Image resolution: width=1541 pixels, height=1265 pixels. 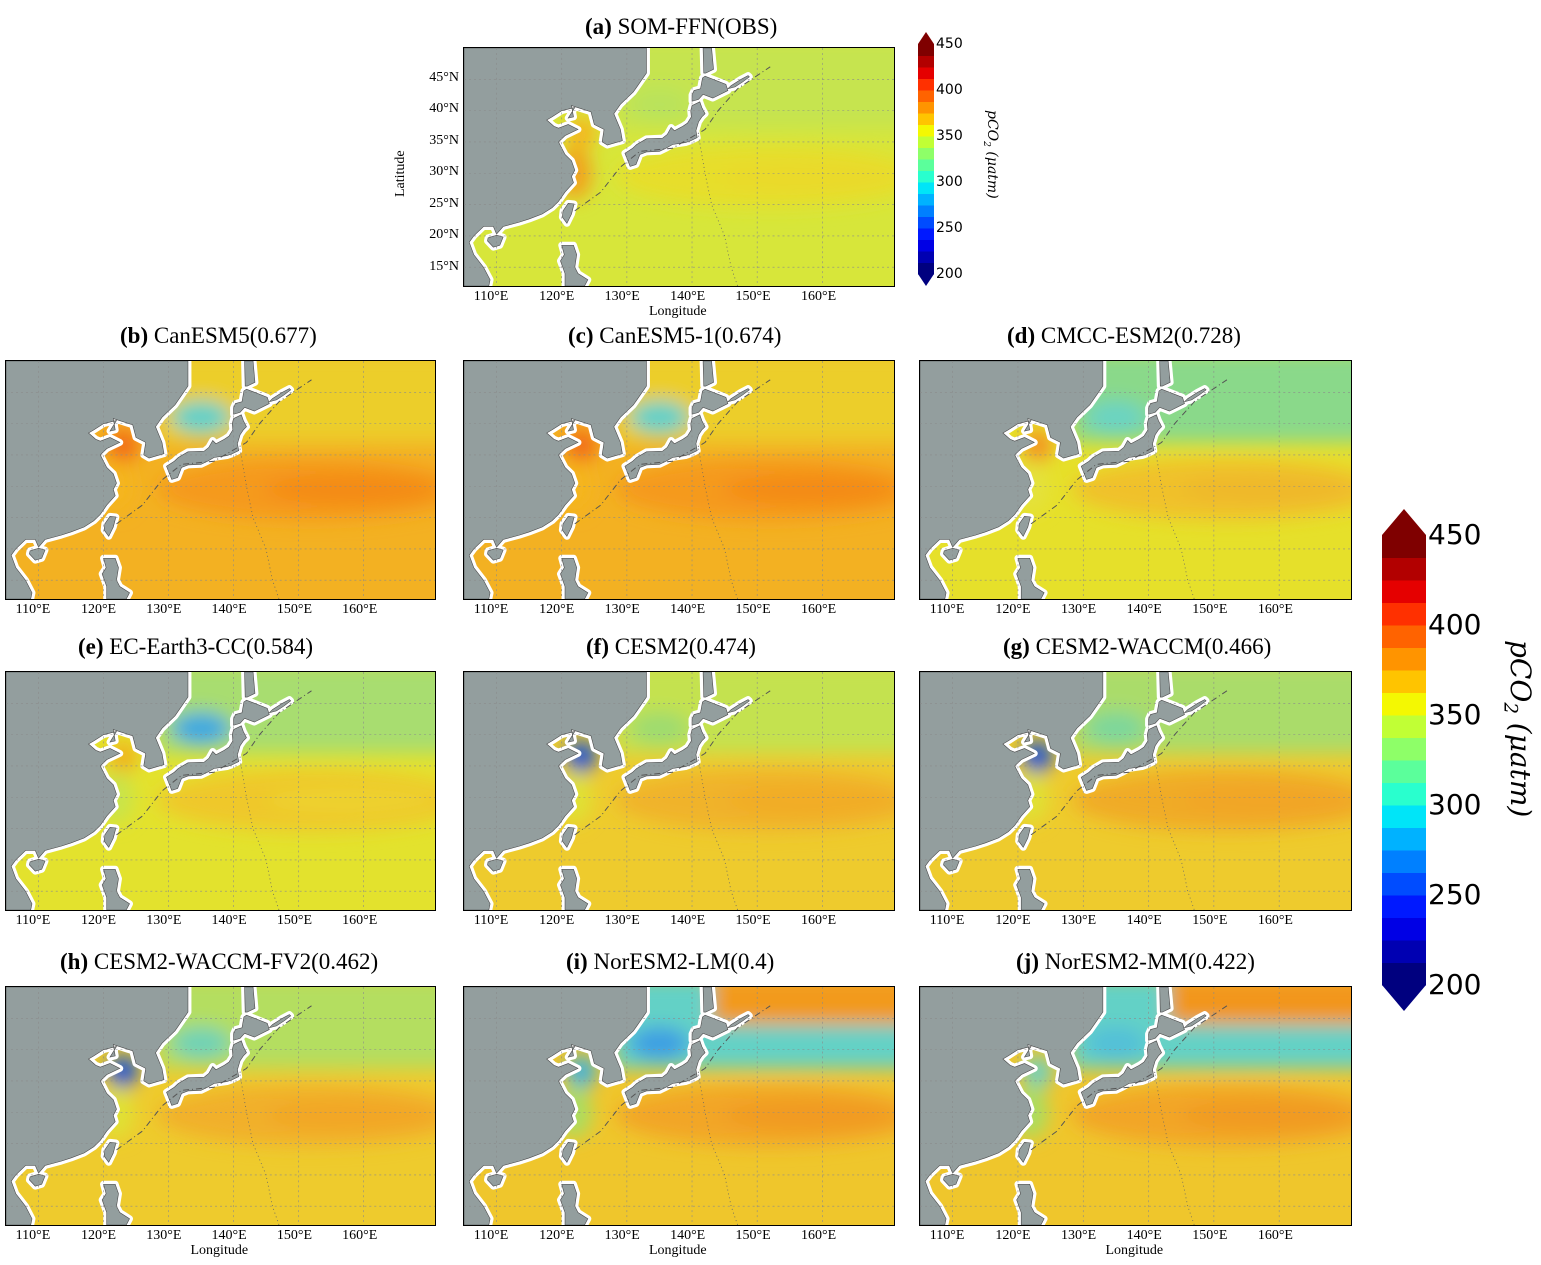 What do you see at coordinates (679, 480) in the screenshot?
I see `map-panel-c` at bounding box center [679, 480].